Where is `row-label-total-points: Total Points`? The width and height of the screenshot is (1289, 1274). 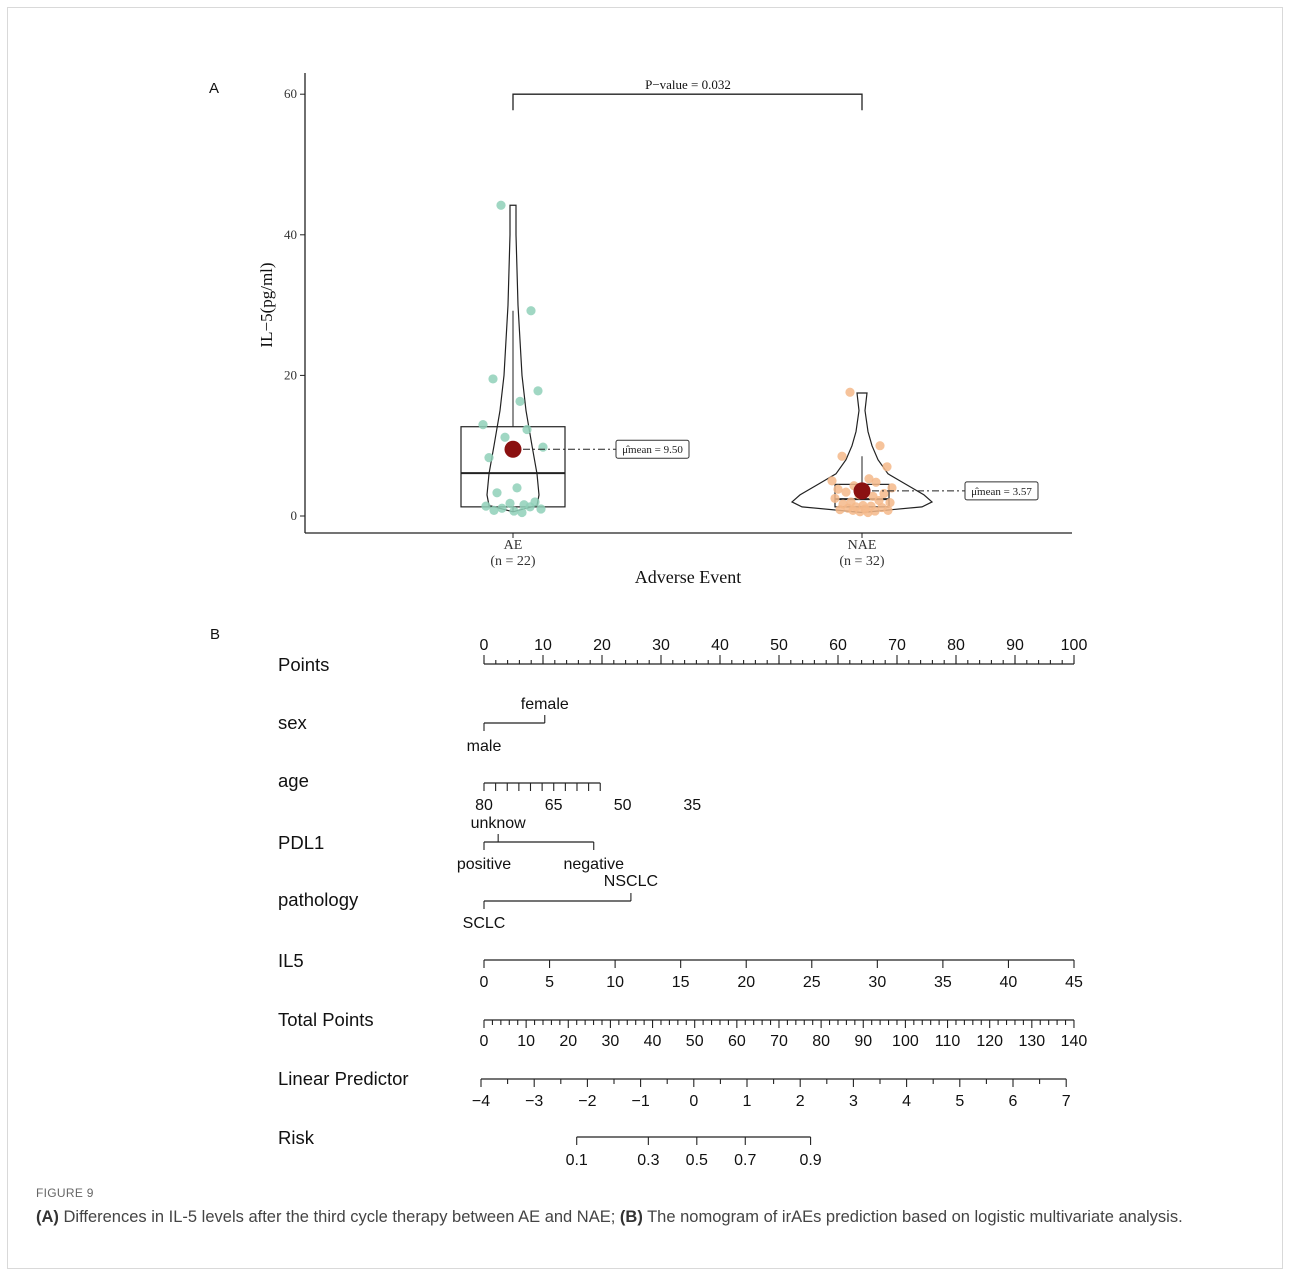
row-label-total-points: Total Points is located at coordinates (326, 1019).